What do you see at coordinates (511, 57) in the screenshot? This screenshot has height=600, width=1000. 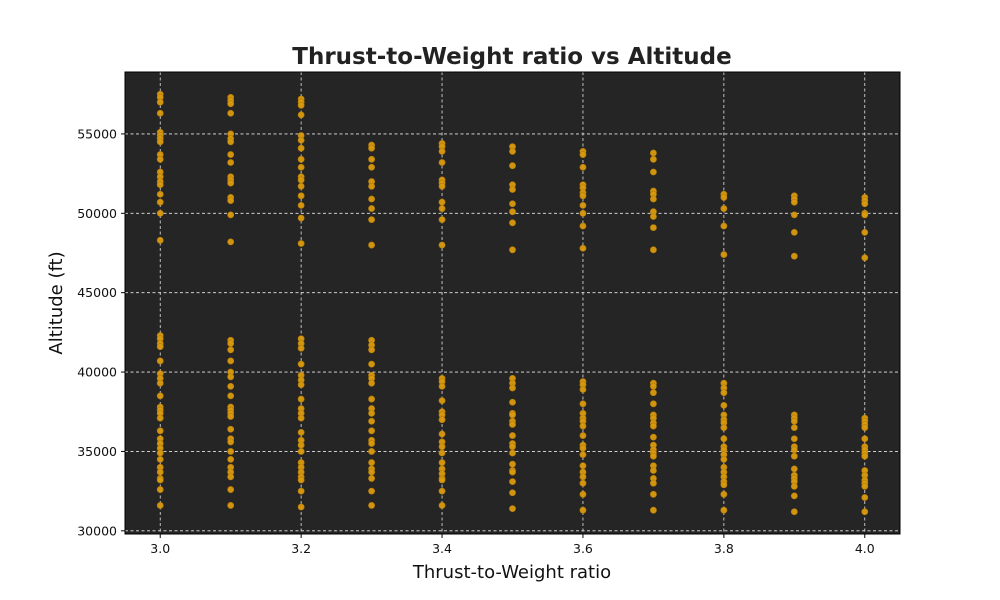 I see `chart-title: Thrust-to-Weight ratio vs Altitude` at bounding box center [511, 57].